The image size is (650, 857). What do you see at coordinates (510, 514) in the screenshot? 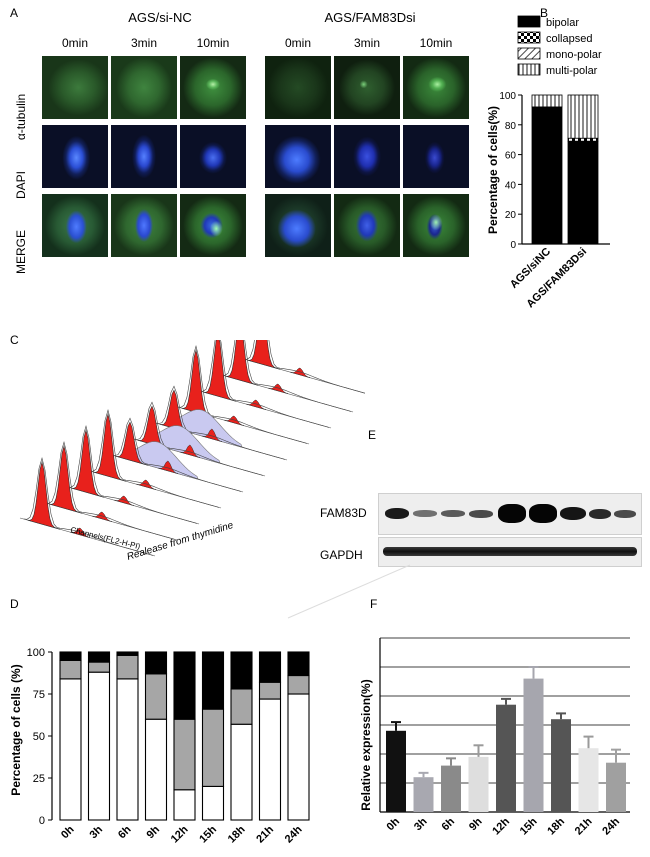
I see `blot-fam83d` at bounding box center [510, 514].